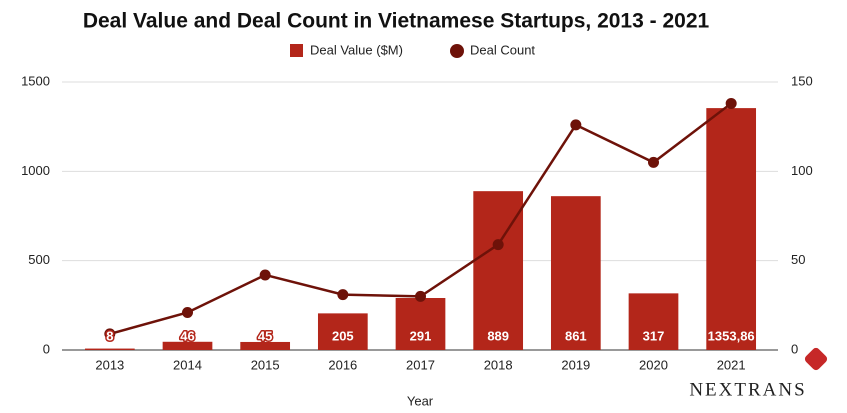  Describe the element at coordinates (265, 335) in the screenshot. I see `value-label: 45` at that location.